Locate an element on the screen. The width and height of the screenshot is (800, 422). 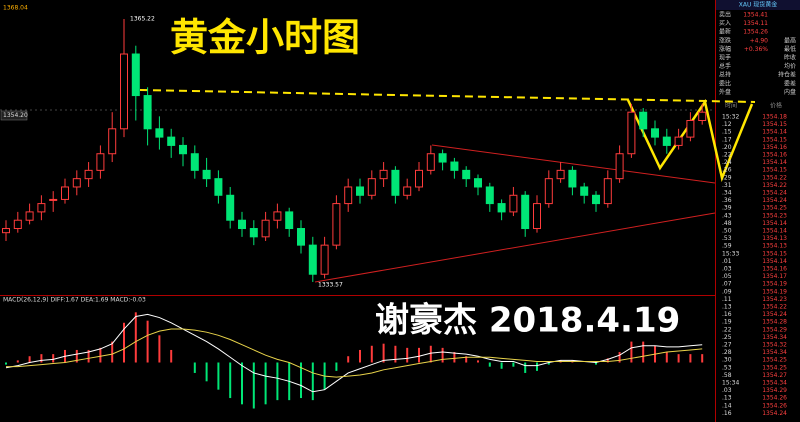
quote-label: 委比 is located at coordinates (725, 83).